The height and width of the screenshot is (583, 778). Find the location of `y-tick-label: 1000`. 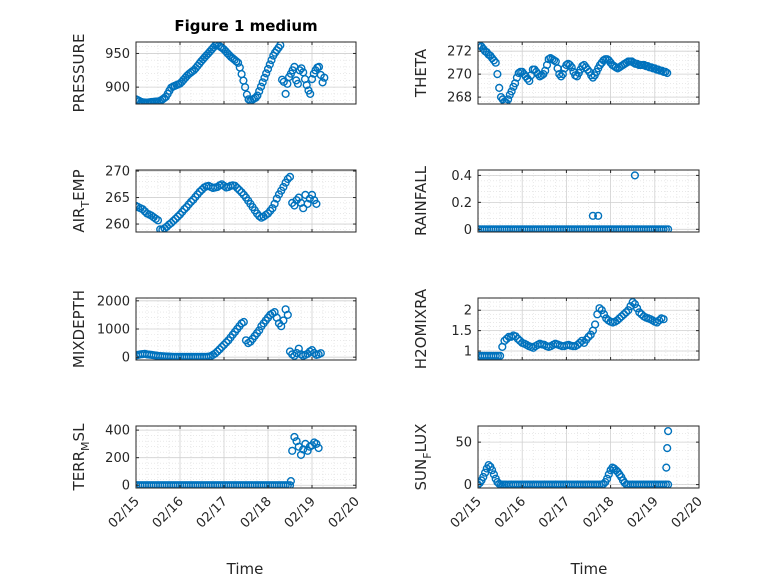

y-tick-label: 1000 is located at coordinates (113, 330).